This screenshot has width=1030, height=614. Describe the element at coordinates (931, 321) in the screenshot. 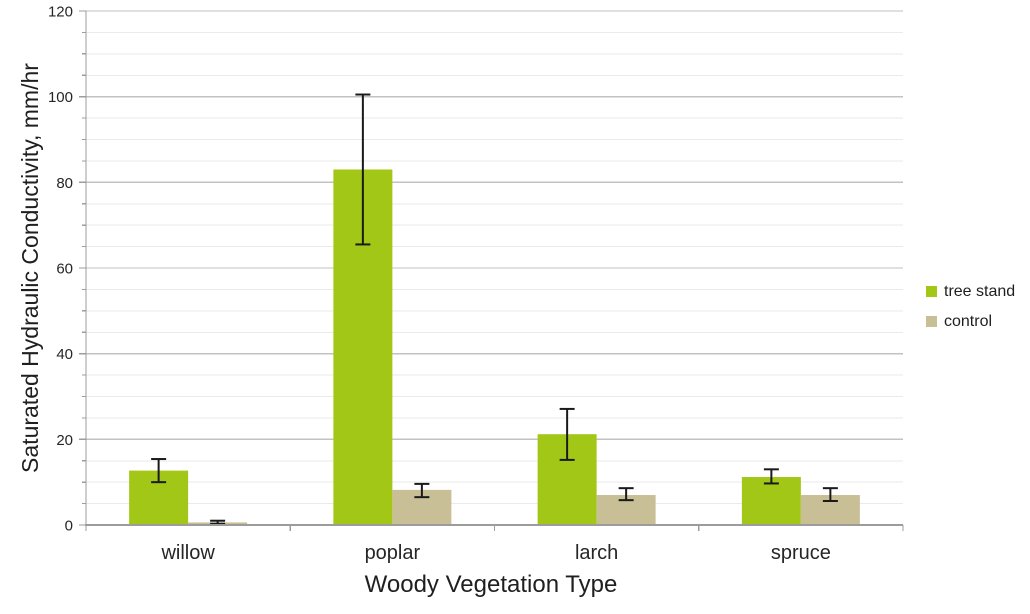

I see `control-swatch` at that location.